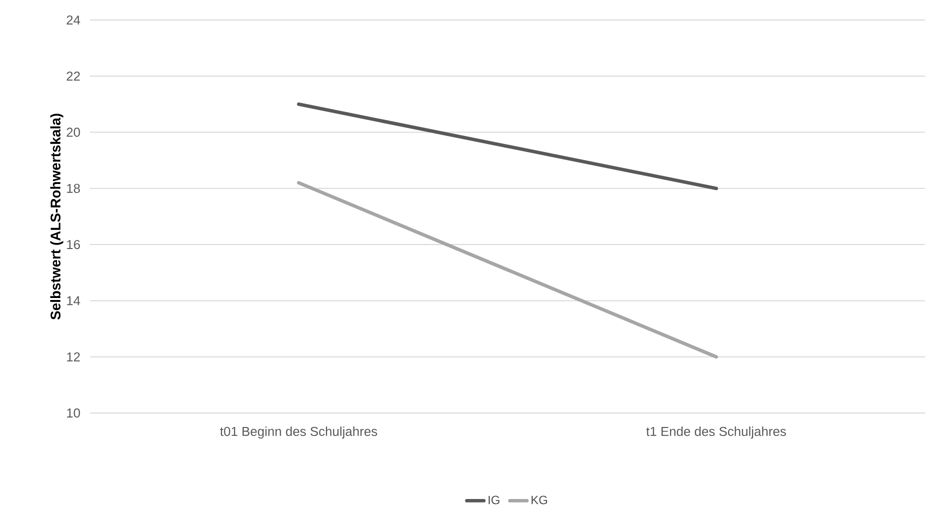  Describe the element at coordinates (73, 76) in the screenshot. I see `y-tick-label: 22` at that location.